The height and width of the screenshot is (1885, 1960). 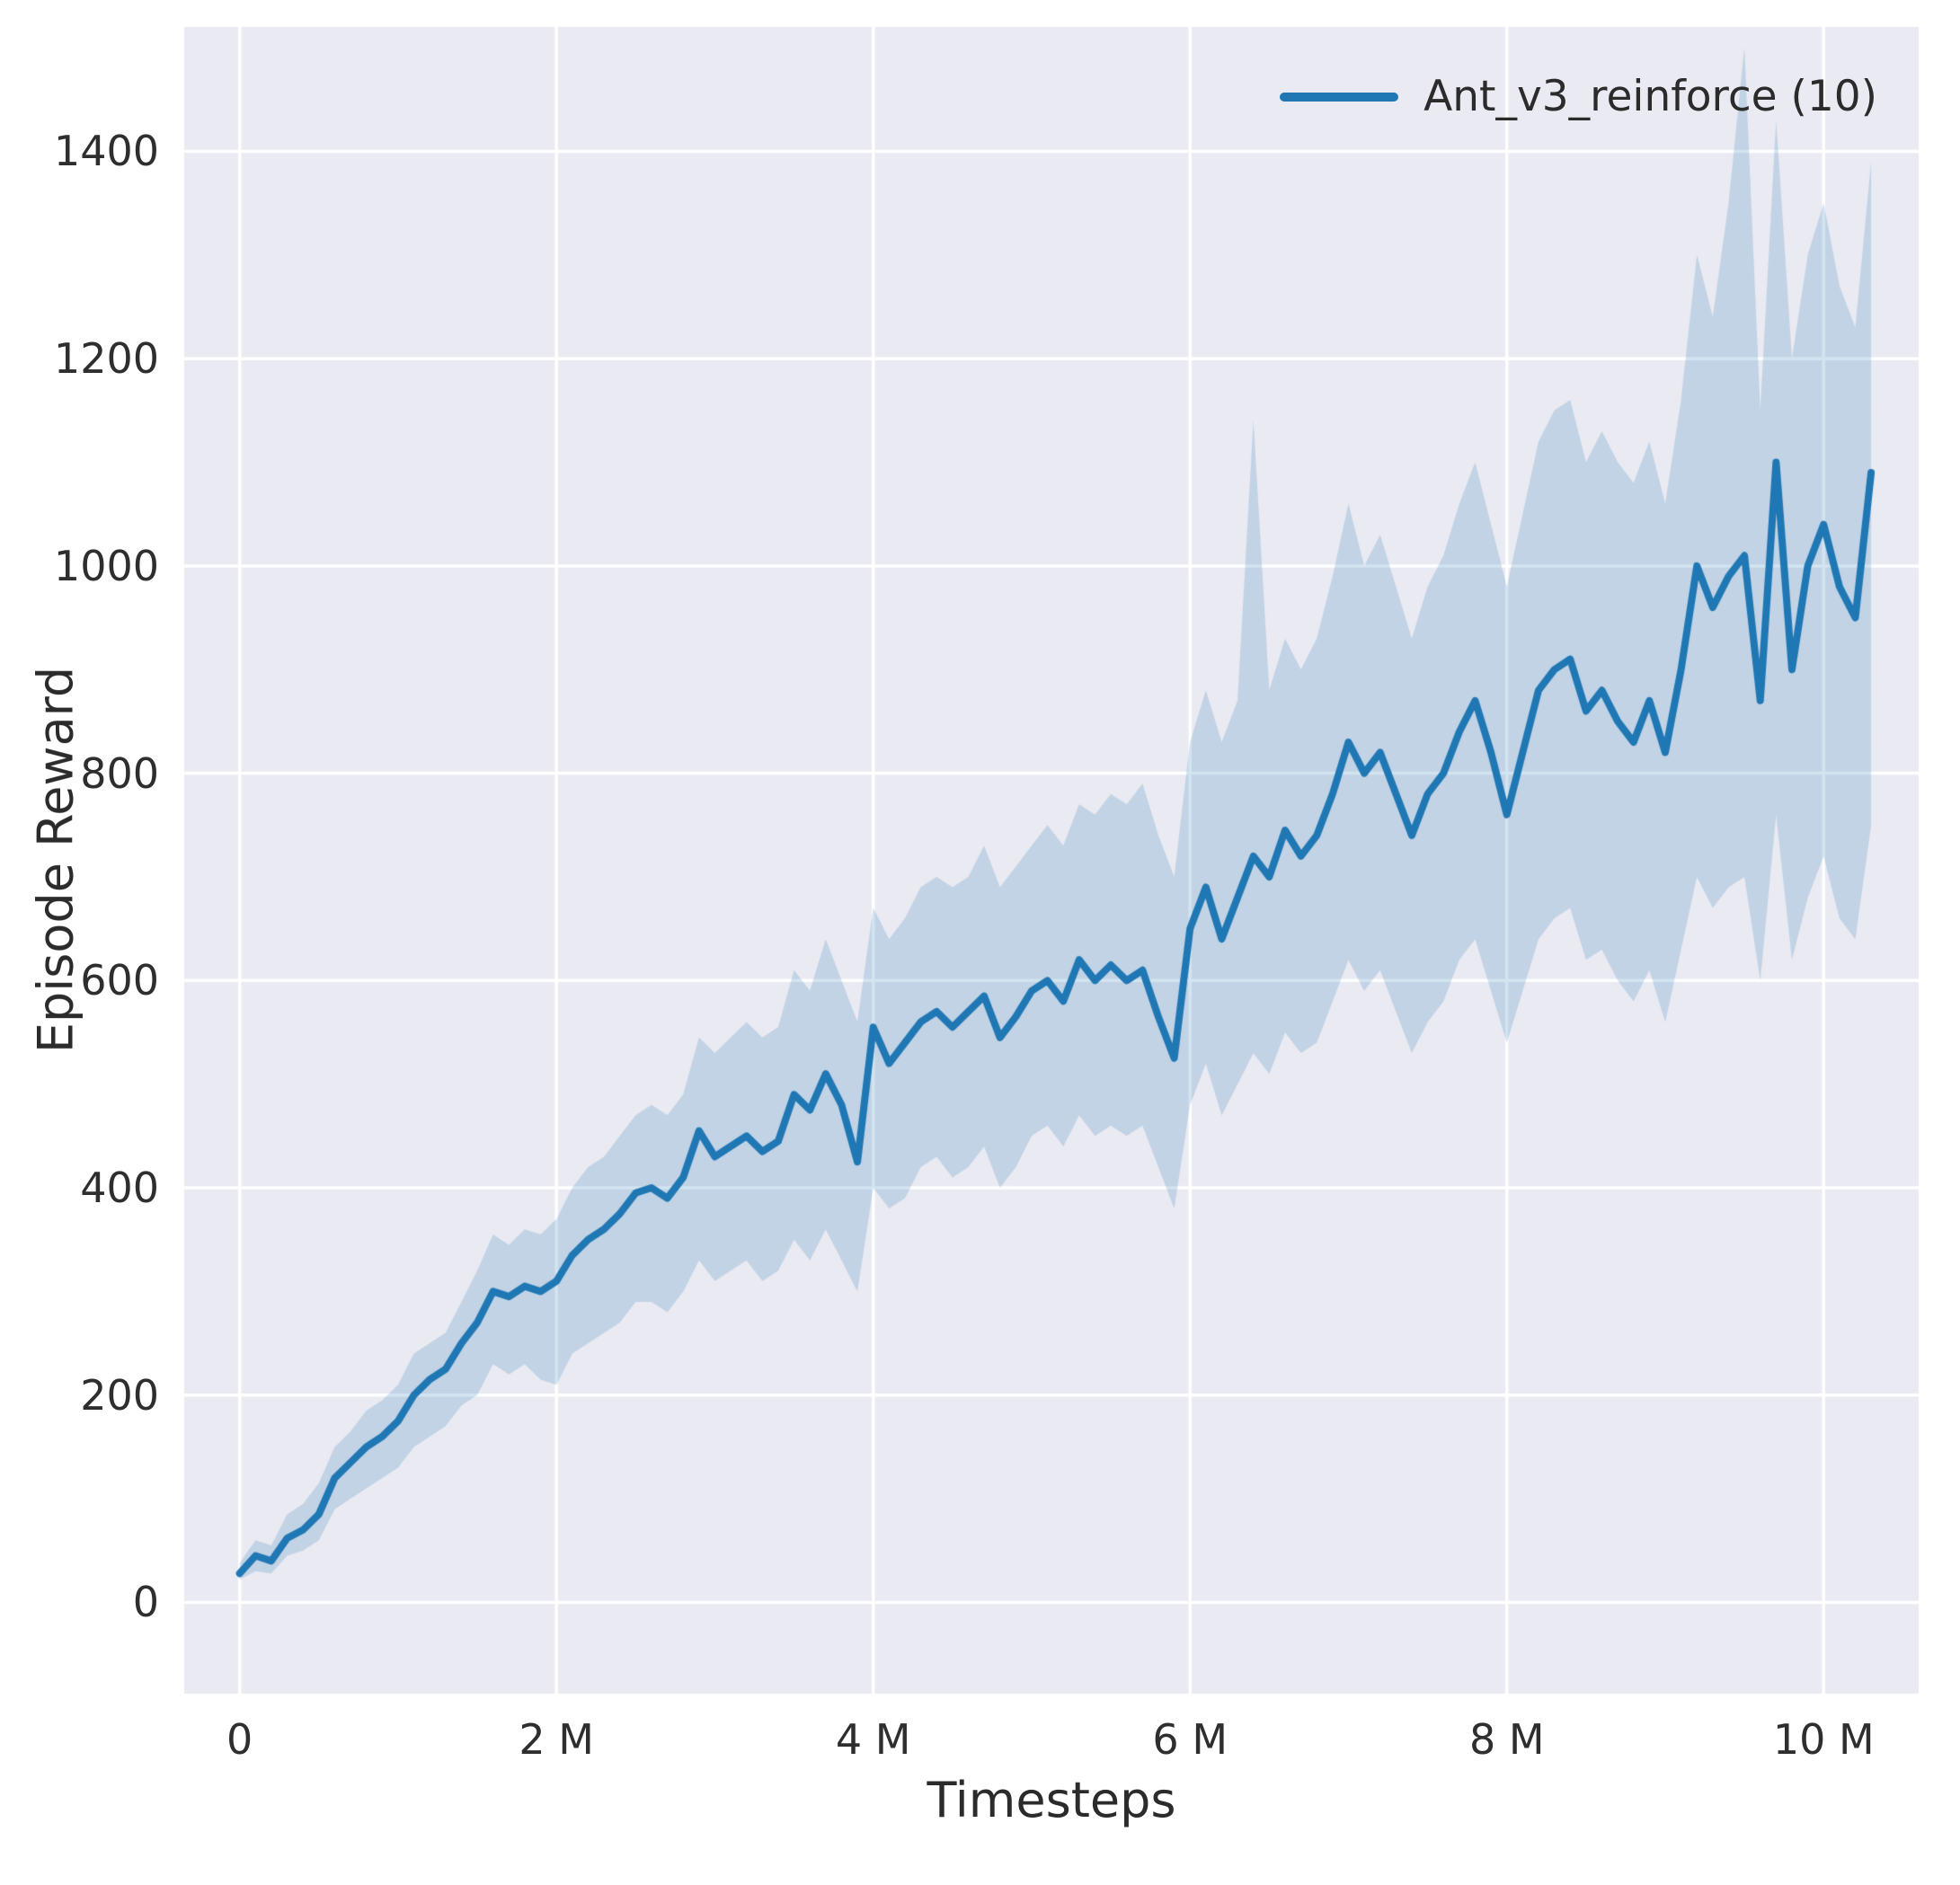 I want to click on x-axis-label: Timesteps, so click(x=1051, y=1800).